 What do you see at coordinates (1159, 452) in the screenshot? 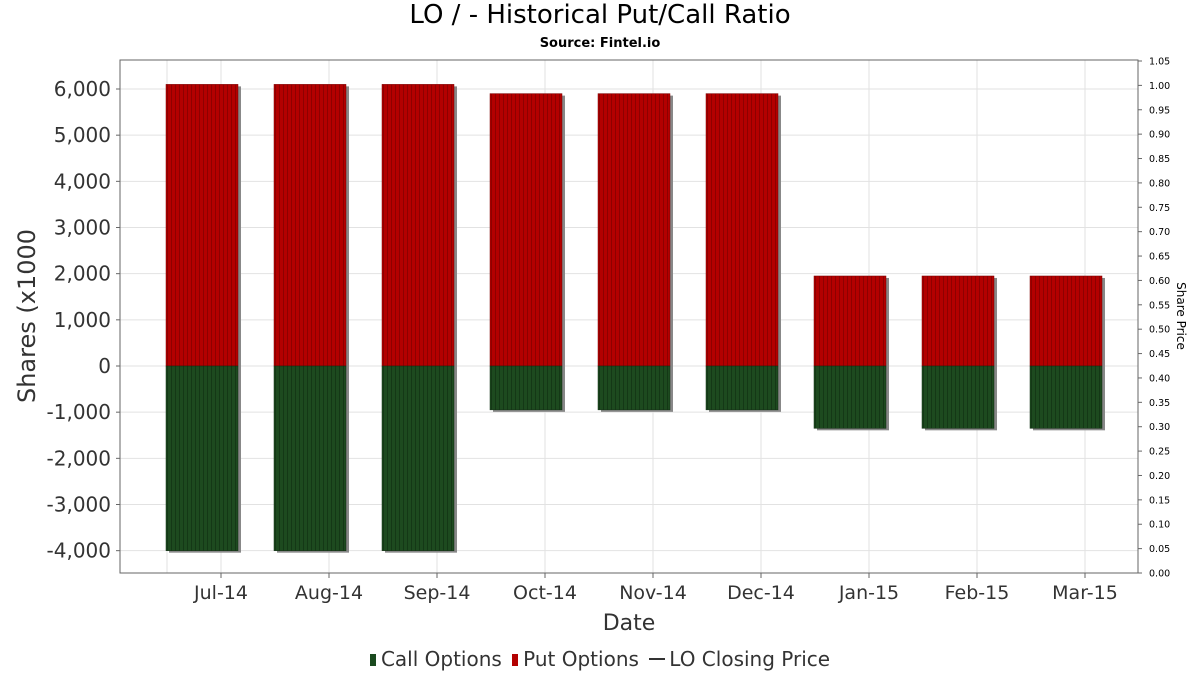
I see `y2-tick-label: 0.25` at bounding box center [1159, 452].